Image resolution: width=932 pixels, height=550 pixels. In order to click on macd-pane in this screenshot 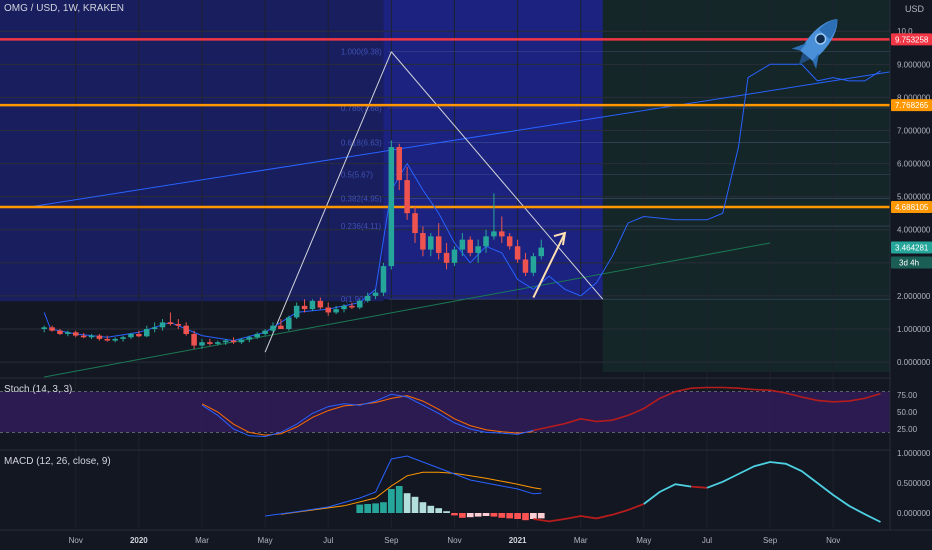, I will do `click(445, 486)`.